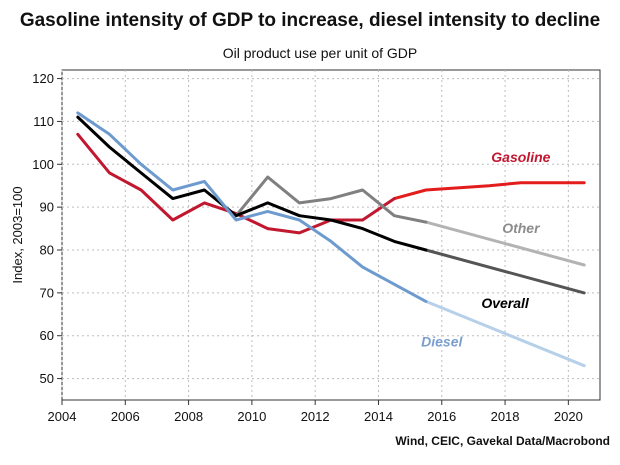  What do you see at coordinates (568, 416) in the screenshot?
I see `x-tick-label: 2020` at bounding box center [568, 416].